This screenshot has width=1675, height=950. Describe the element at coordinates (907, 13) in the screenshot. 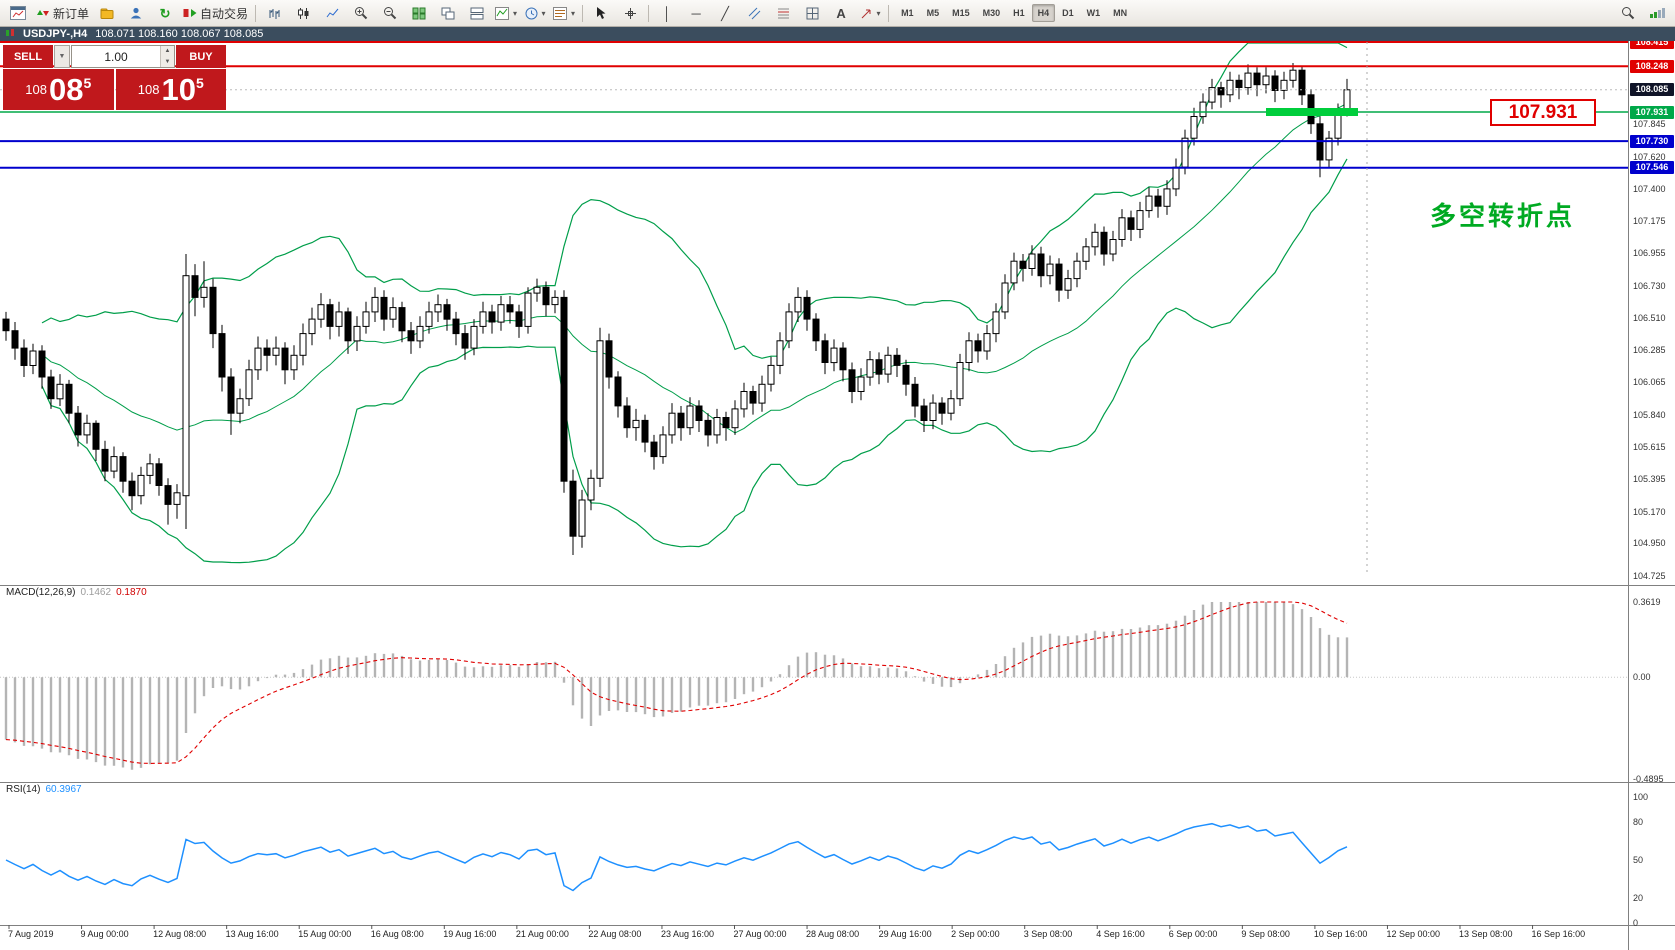

I see `timeframe-m1: M1` at that location.